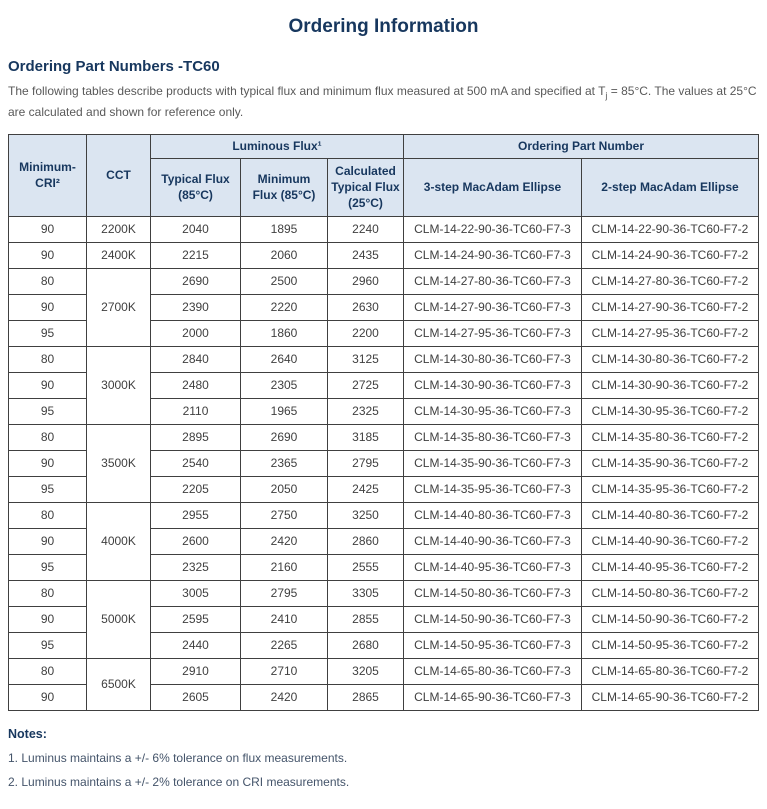  Describe the element at coordinates (284, 645) in the screenshot. I see `cell-minimum-flux: 2265` at that location.